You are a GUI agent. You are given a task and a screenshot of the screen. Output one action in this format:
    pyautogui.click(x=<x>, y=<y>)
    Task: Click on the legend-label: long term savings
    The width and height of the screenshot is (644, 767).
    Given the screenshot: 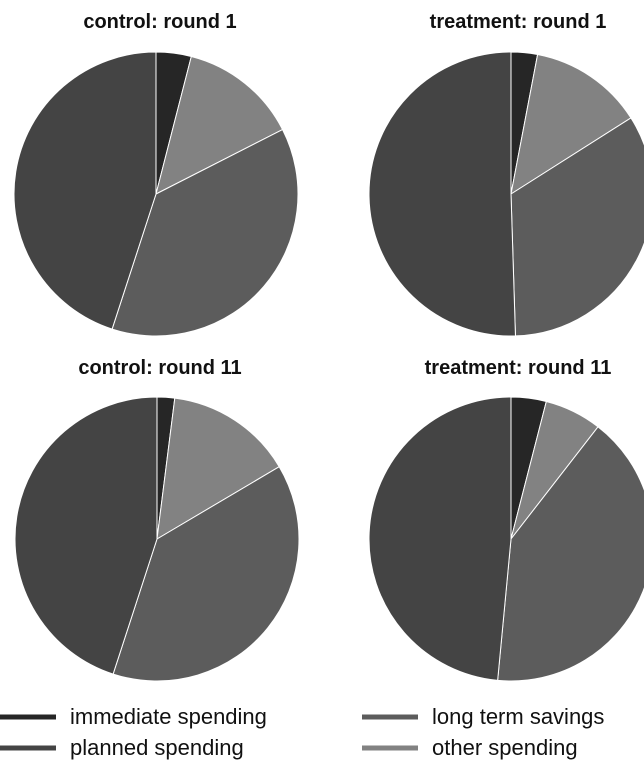 What is the action you would take?
    pyautogui.click(x=518, y=716)
    